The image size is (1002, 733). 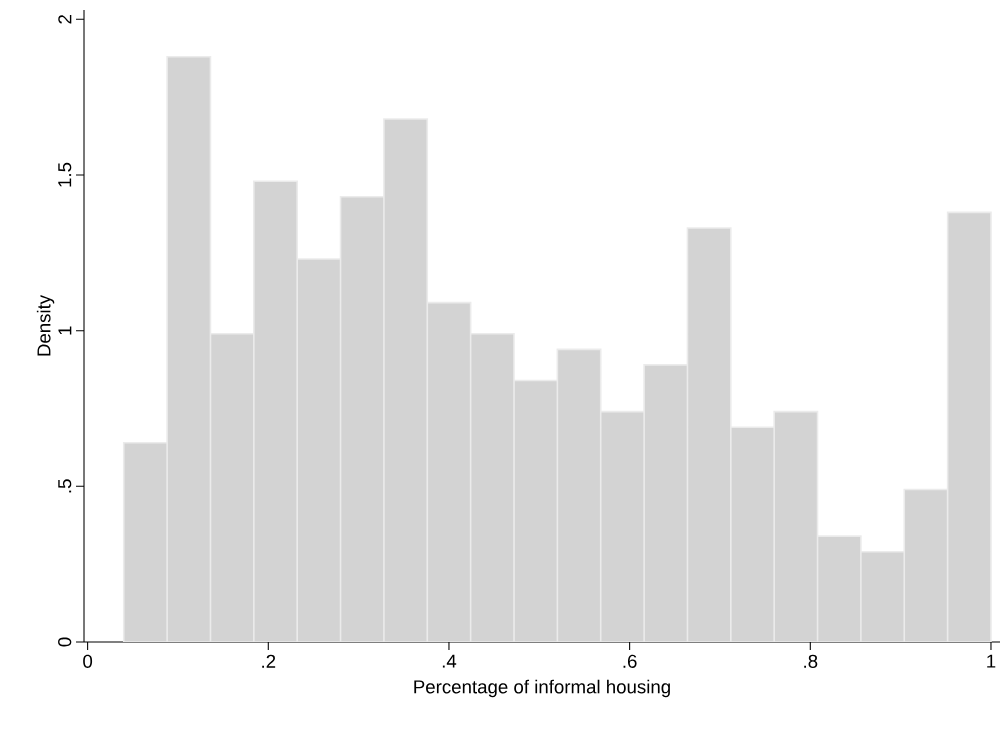 I want to click on x-tick-label: .8, so click(x=811, y=661).